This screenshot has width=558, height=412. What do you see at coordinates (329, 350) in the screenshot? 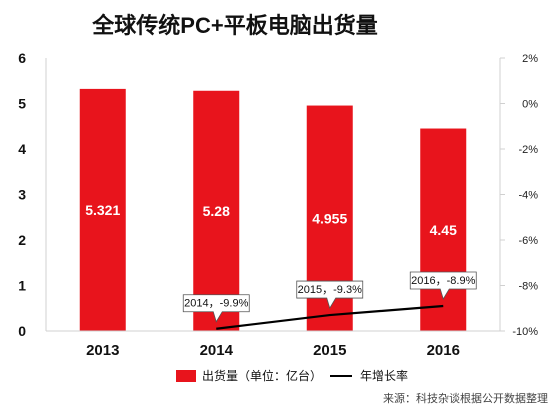
I see `x-tick-label: 2015` at bounding box center [329, 350].